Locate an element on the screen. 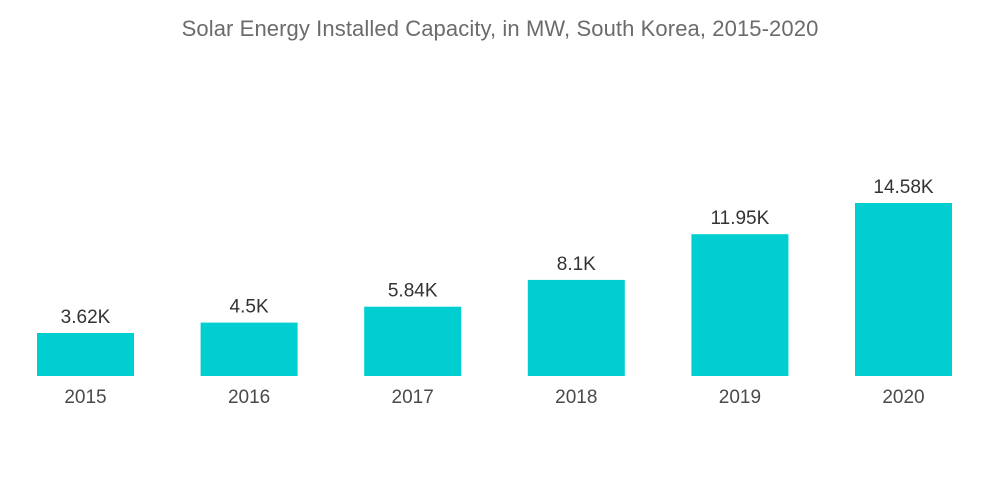  x-tick-label-2018: 2018 is located at coordinates (576, 397).